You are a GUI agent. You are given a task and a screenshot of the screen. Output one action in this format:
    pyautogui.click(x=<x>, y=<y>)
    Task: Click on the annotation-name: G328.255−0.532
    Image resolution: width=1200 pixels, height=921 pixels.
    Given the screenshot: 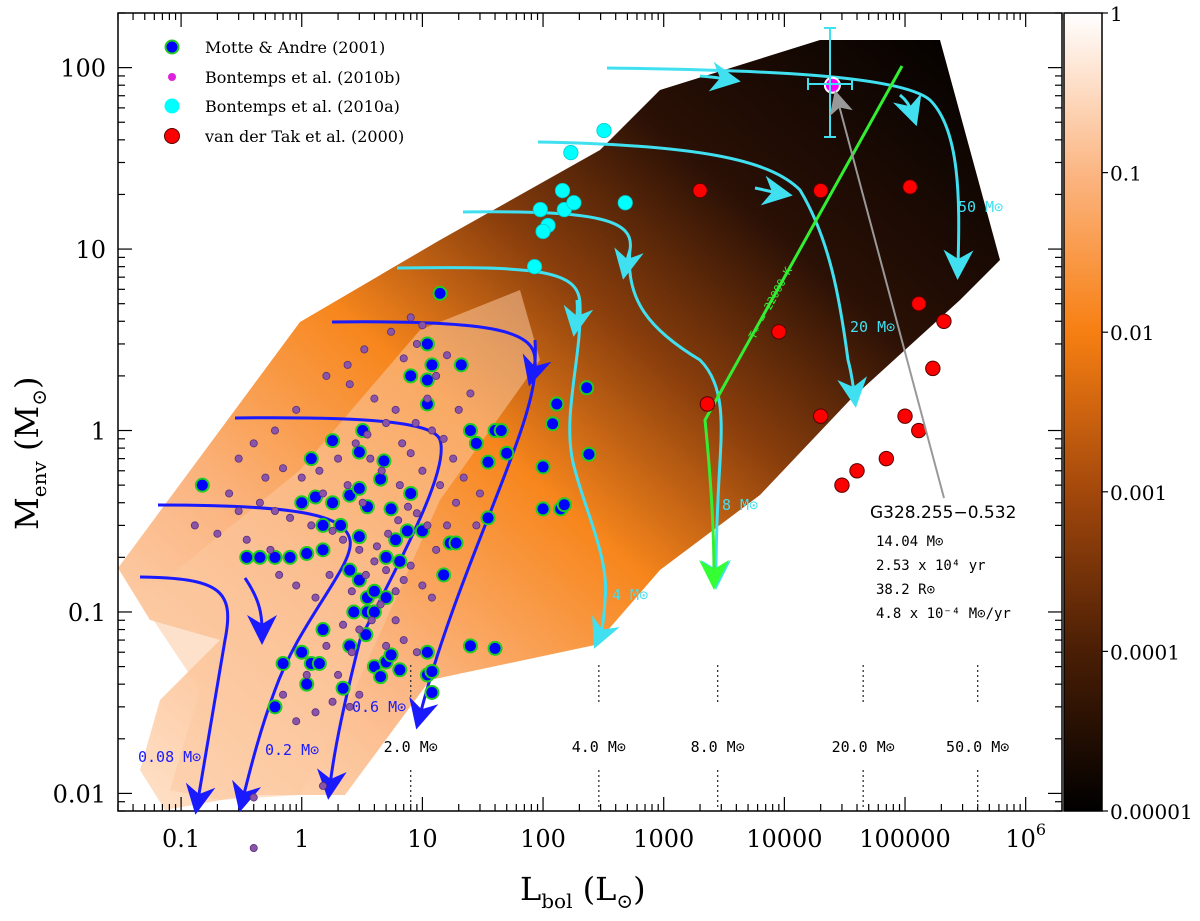 What is the action you would take?
    pyautogui.click(x=943, y=513)
    